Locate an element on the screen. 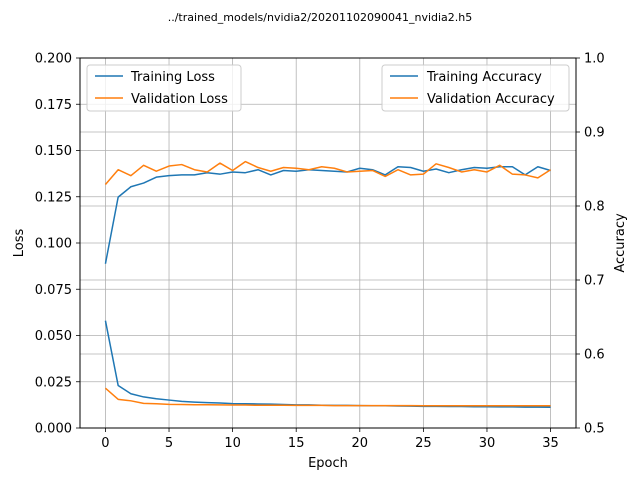 This screenshot has width=640, height=480. x-tick-label-2: 10 is located at coordinates (232, 443).